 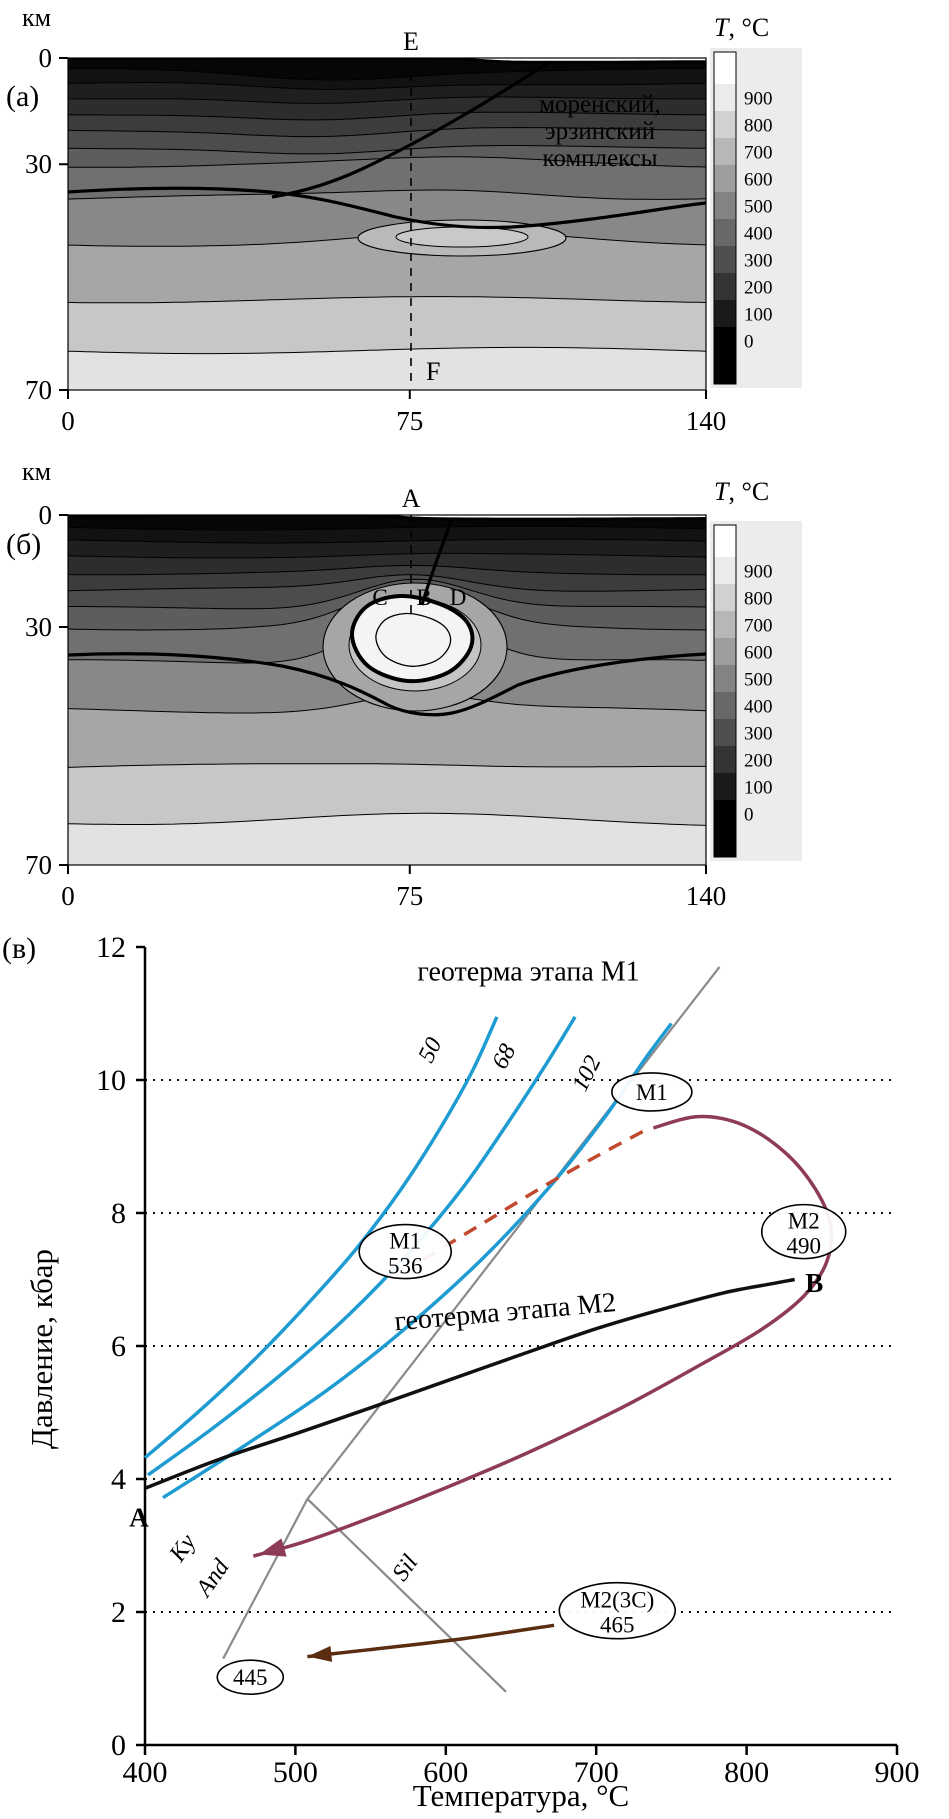 What do you see at coordinates (273, 1547) in the screenshot?
I see `pt-path-arrowhead` at bounding box center [273, 1547].